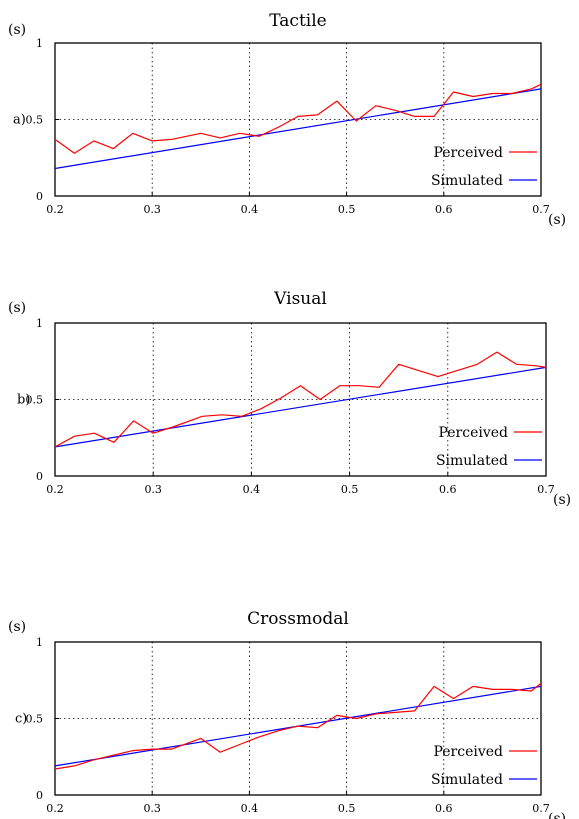 Image resolution: width=579 pixels, height=819 pixels. What do you see at coordinates (39, 196) in the screenshot?
I see `chart-1-ytick-label-0: 0` at bounding box center [39, 196].